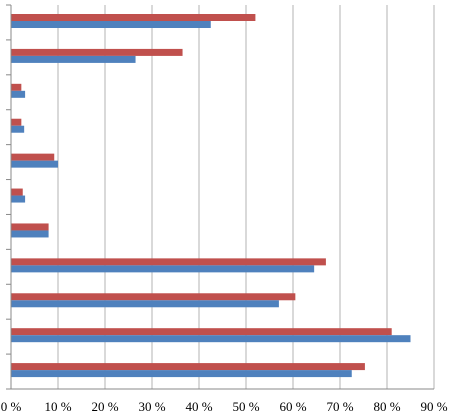 This screenshot has height=415, width=449. Describe the element at coordinates (133, 17) in the screenshot. I see `bar-series1-cat1` at that location.